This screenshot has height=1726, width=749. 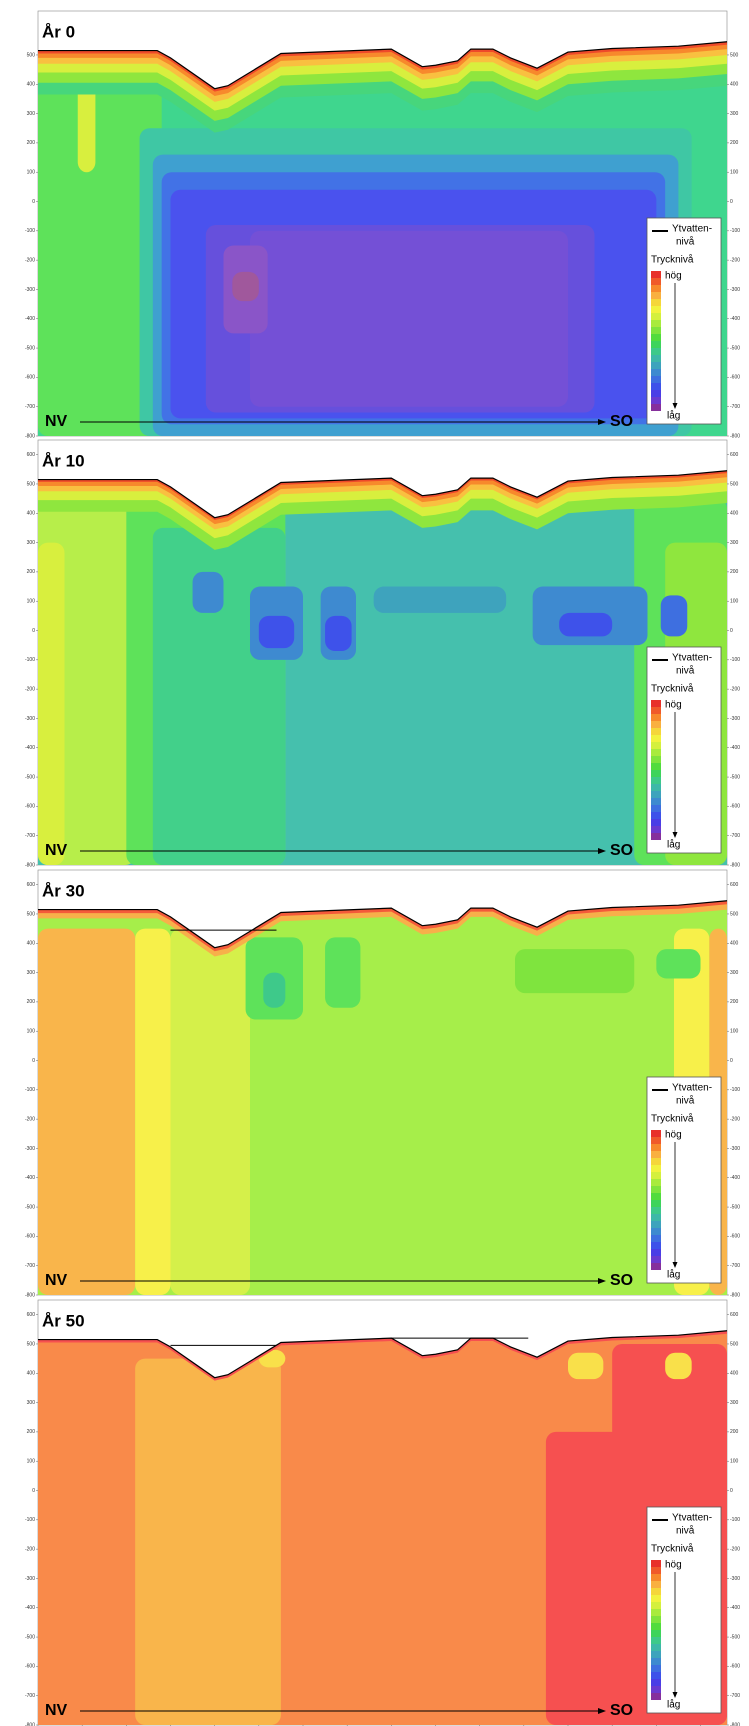 I want to click on y-tick-label-right: -700, so click(x=735, y=1696).